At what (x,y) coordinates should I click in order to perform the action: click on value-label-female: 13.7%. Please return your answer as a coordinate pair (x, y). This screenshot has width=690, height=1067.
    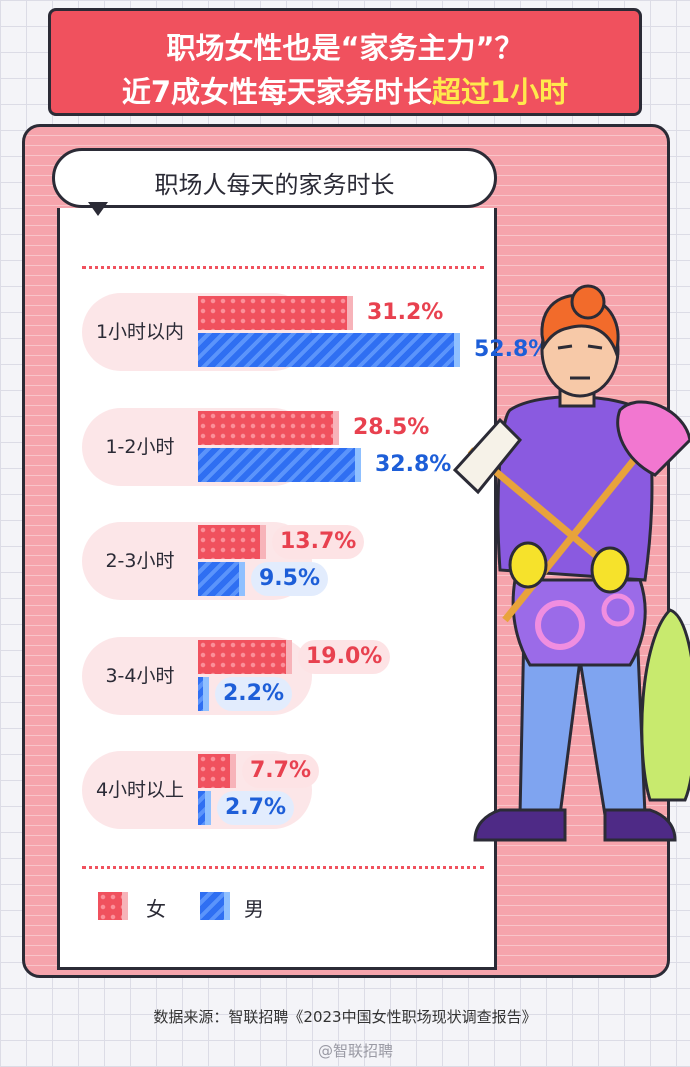
    Looking at the image, I should click on (318, 542).